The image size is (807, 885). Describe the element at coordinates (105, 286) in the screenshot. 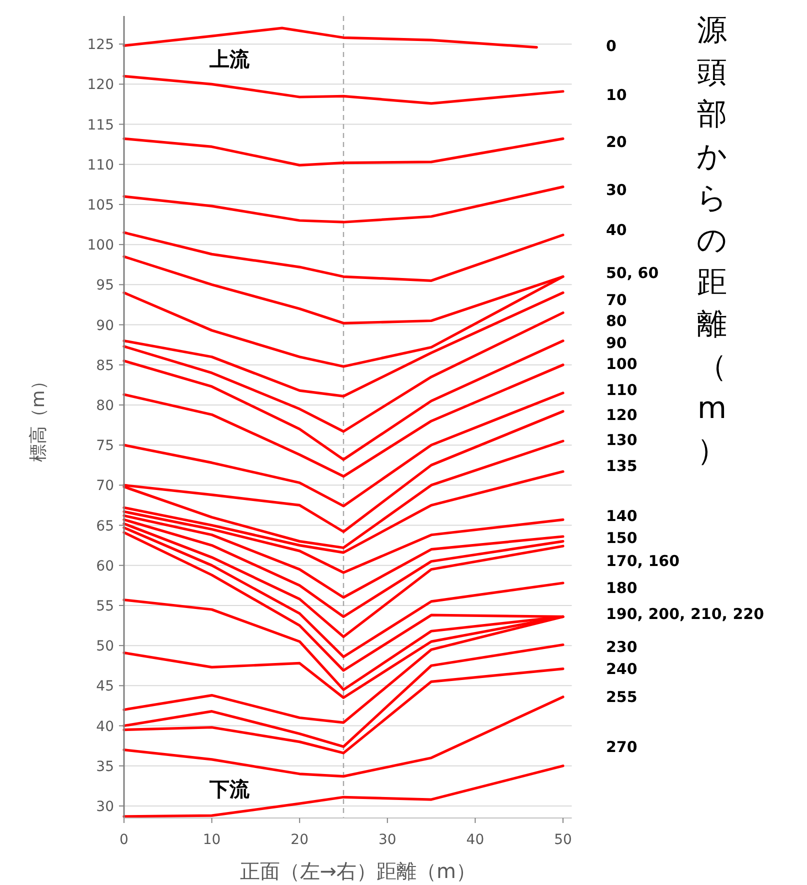

I see `y-tick-label: 95` at that location.